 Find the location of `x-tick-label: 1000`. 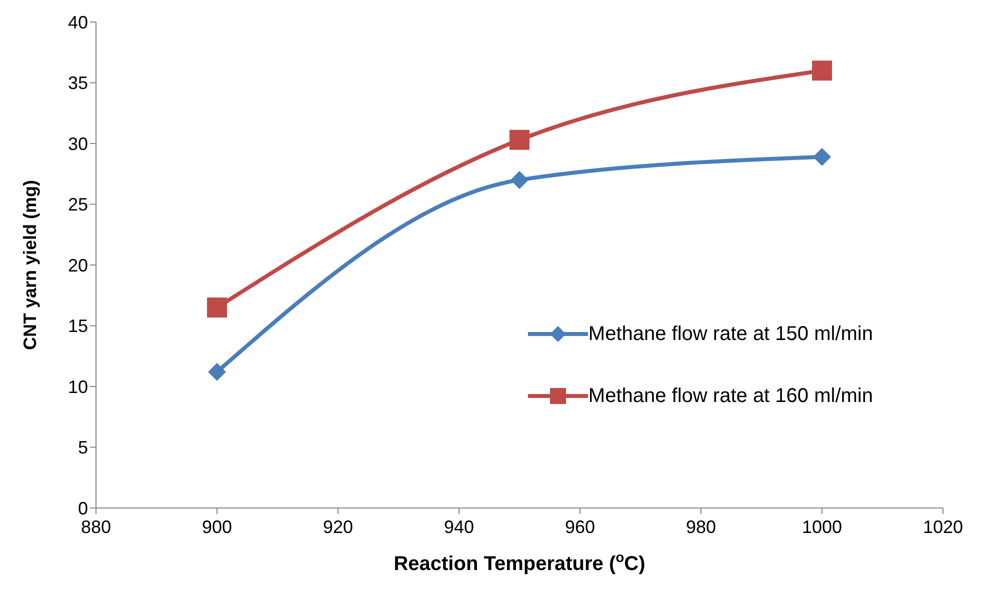

x-tick-label: 1000 is located at coordinates (822, 526).